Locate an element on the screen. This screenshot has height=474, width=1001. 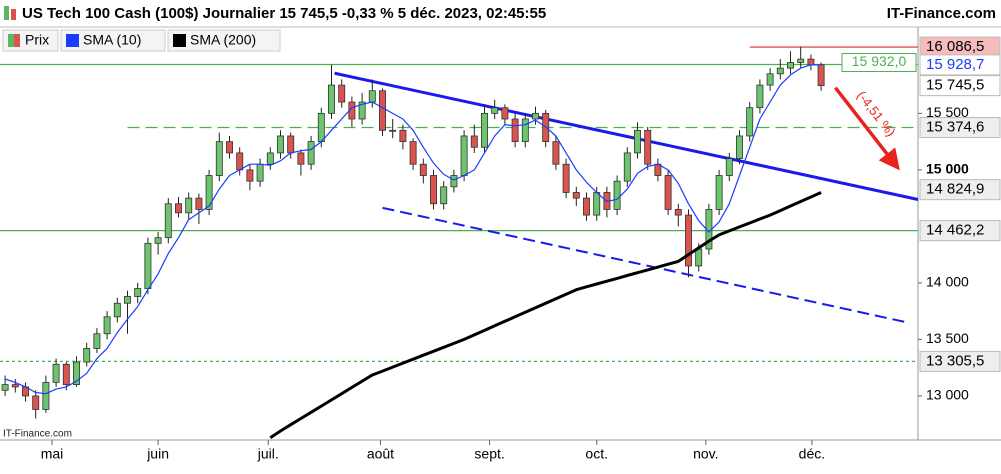
x-tick-label: déc. is located at coordinates (812, 454).